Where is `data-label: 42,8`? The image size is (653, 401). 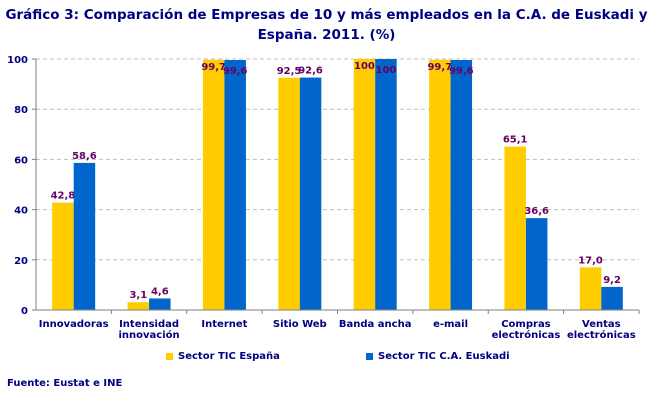
data-label: 42,8 is located at coordinates (63, 196).